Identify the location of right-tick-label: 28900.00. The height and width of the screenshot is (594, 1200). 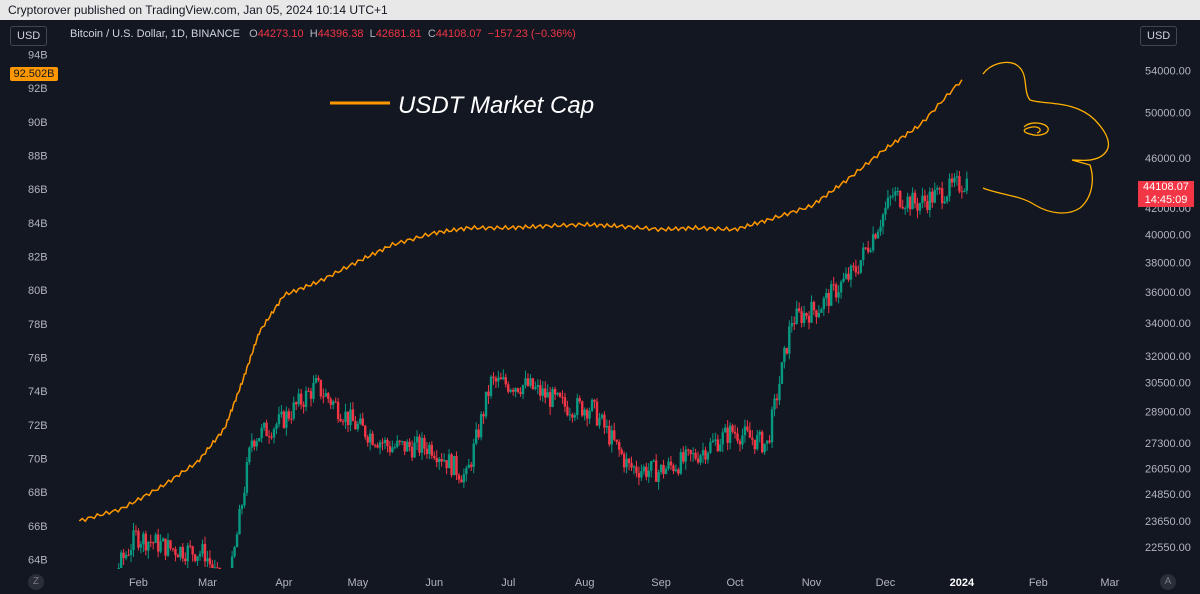
(1168, 413).